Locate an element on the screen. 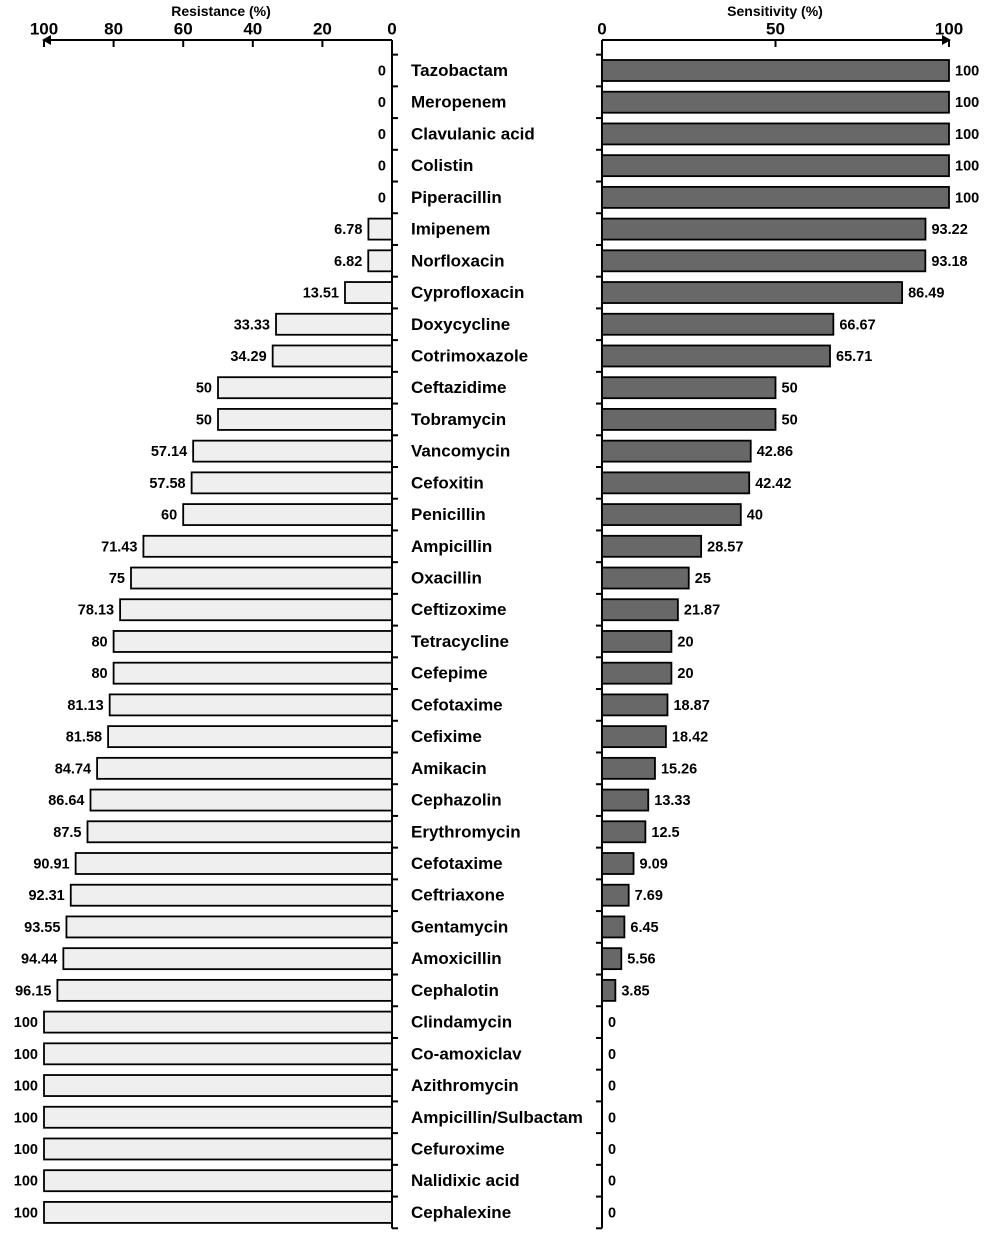 This screenshot has height=1239, width=1000. resistance-value-label: 84.74 is located at coordinates (73, 769).